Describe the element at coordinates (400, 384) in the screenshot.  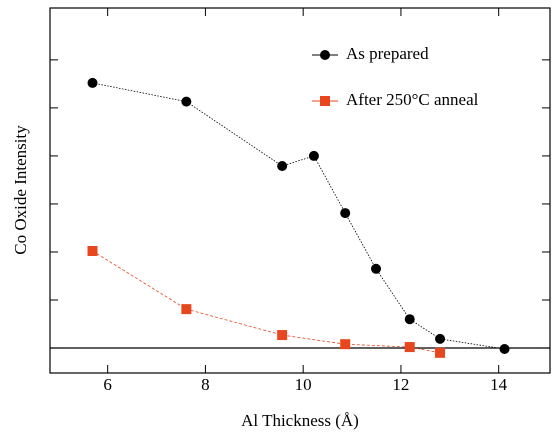
I see `x-tick-label: 12` at that location.